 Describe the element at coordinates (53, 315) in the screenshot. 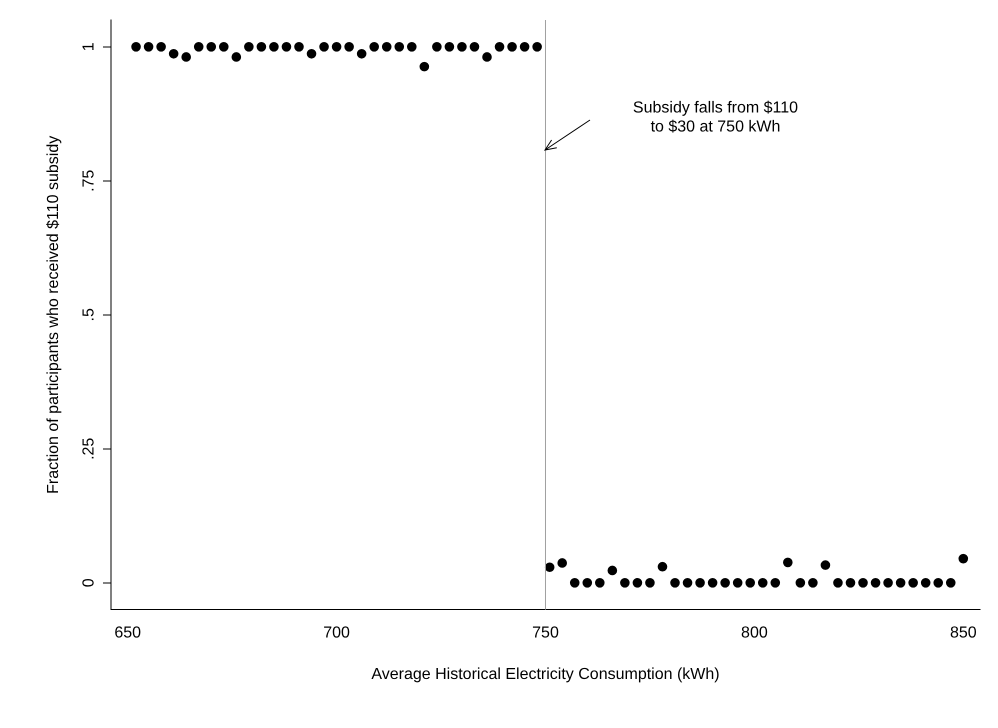

I see `y-axis-title: Fraction of participants who received $110 subsidy` at that location.